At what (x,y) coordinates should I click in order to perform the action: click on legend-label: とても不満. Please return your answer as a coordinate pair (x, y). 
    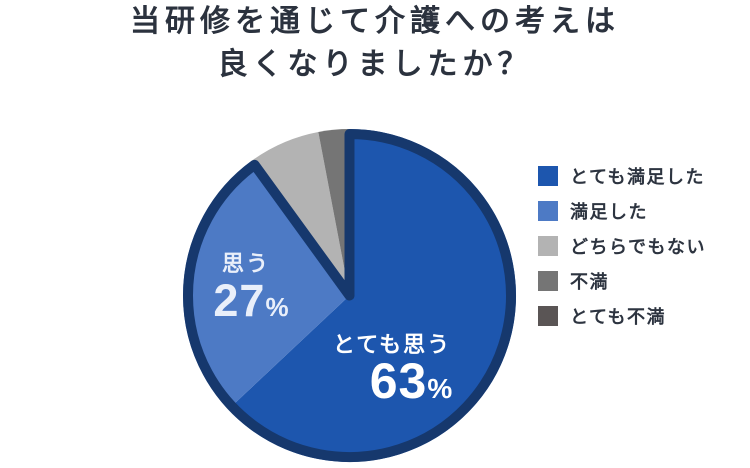
    Looking at the image, I should click on (618, 317).